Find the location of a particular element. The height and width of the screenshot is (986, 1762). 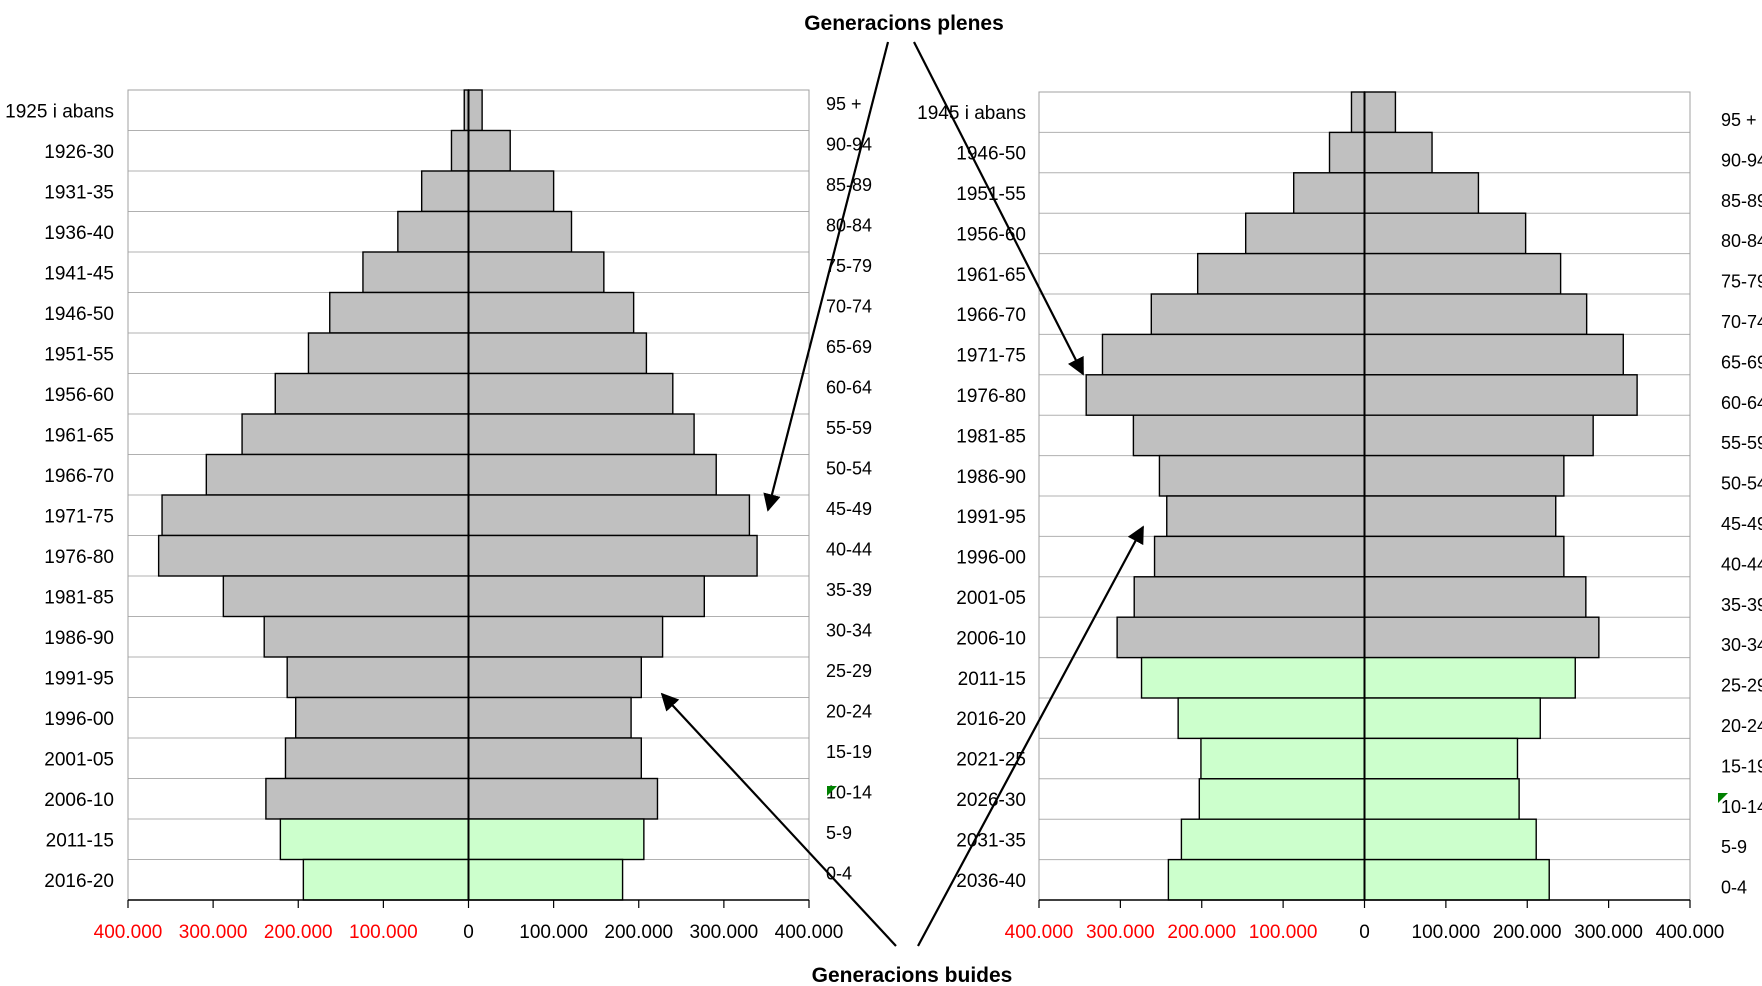

age-label: 25-29 is located at coordinates (1741, 686).